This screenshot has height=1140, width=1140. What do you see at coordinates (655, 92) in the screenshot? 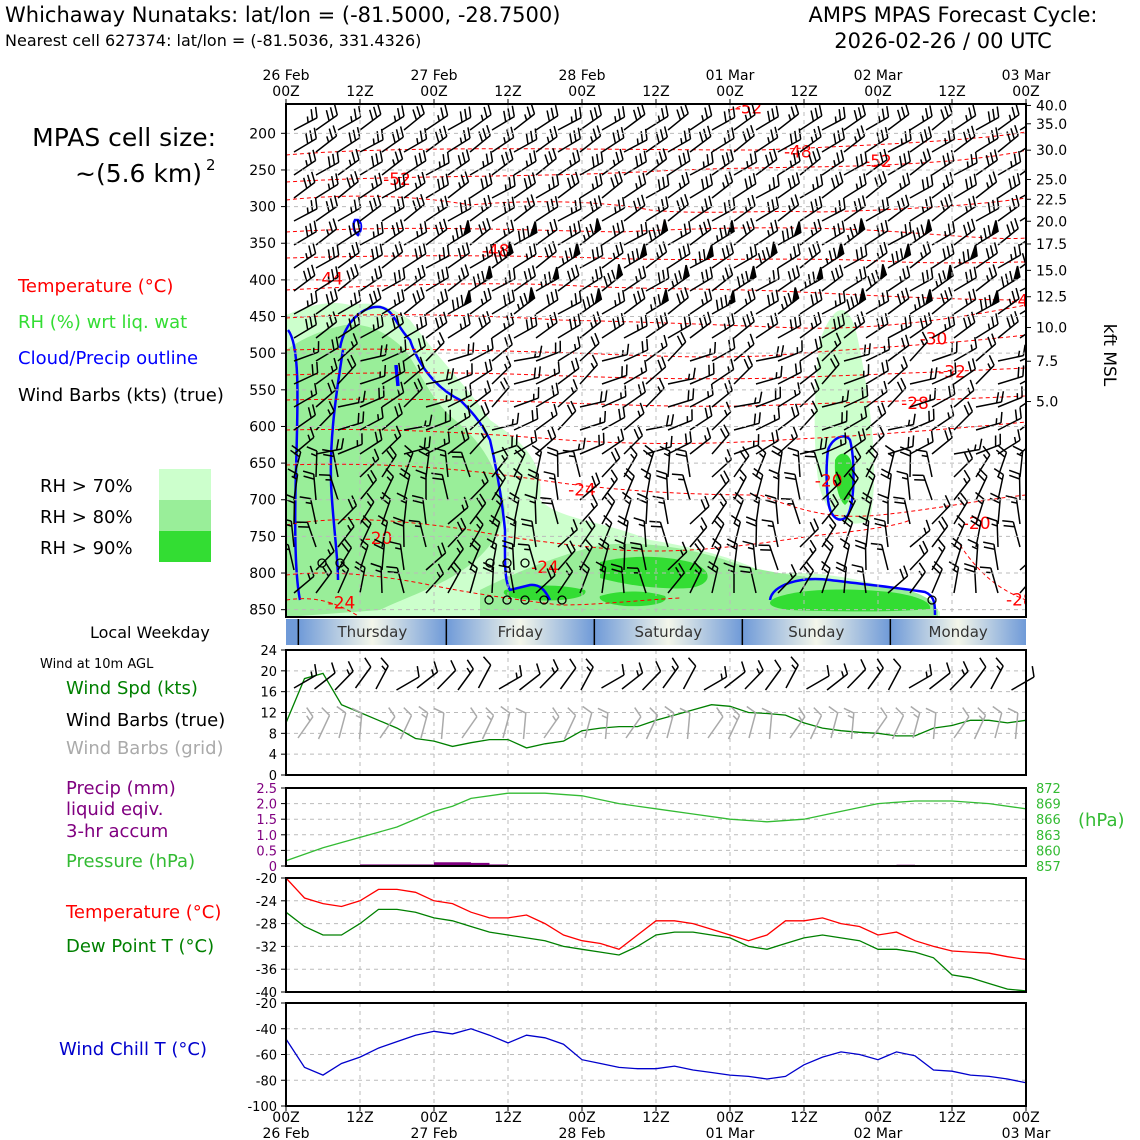
I see `top-hour-label: 12Z` at bounding box center [655, 92].